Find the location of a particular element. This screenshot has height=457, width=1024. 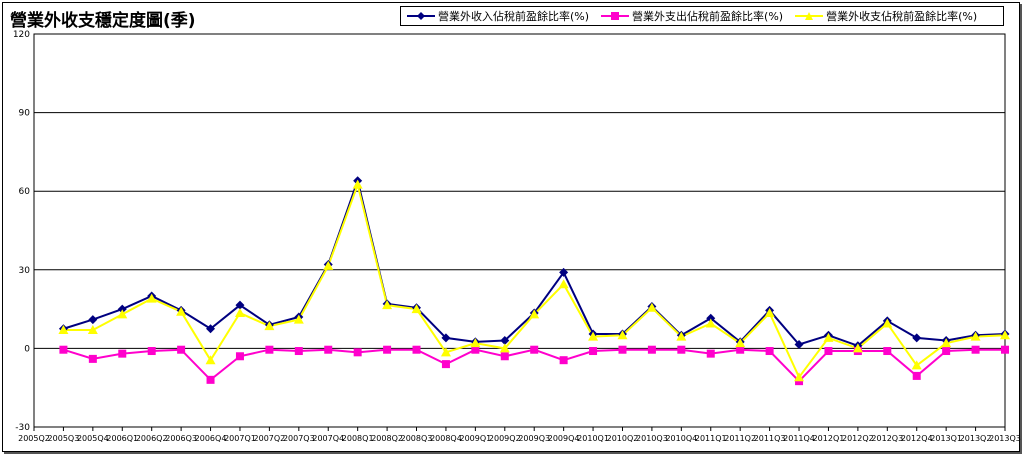

legend-label-net: 營業外收支佔稅前盈餘比率(%) is located at coordinates (902, 16).